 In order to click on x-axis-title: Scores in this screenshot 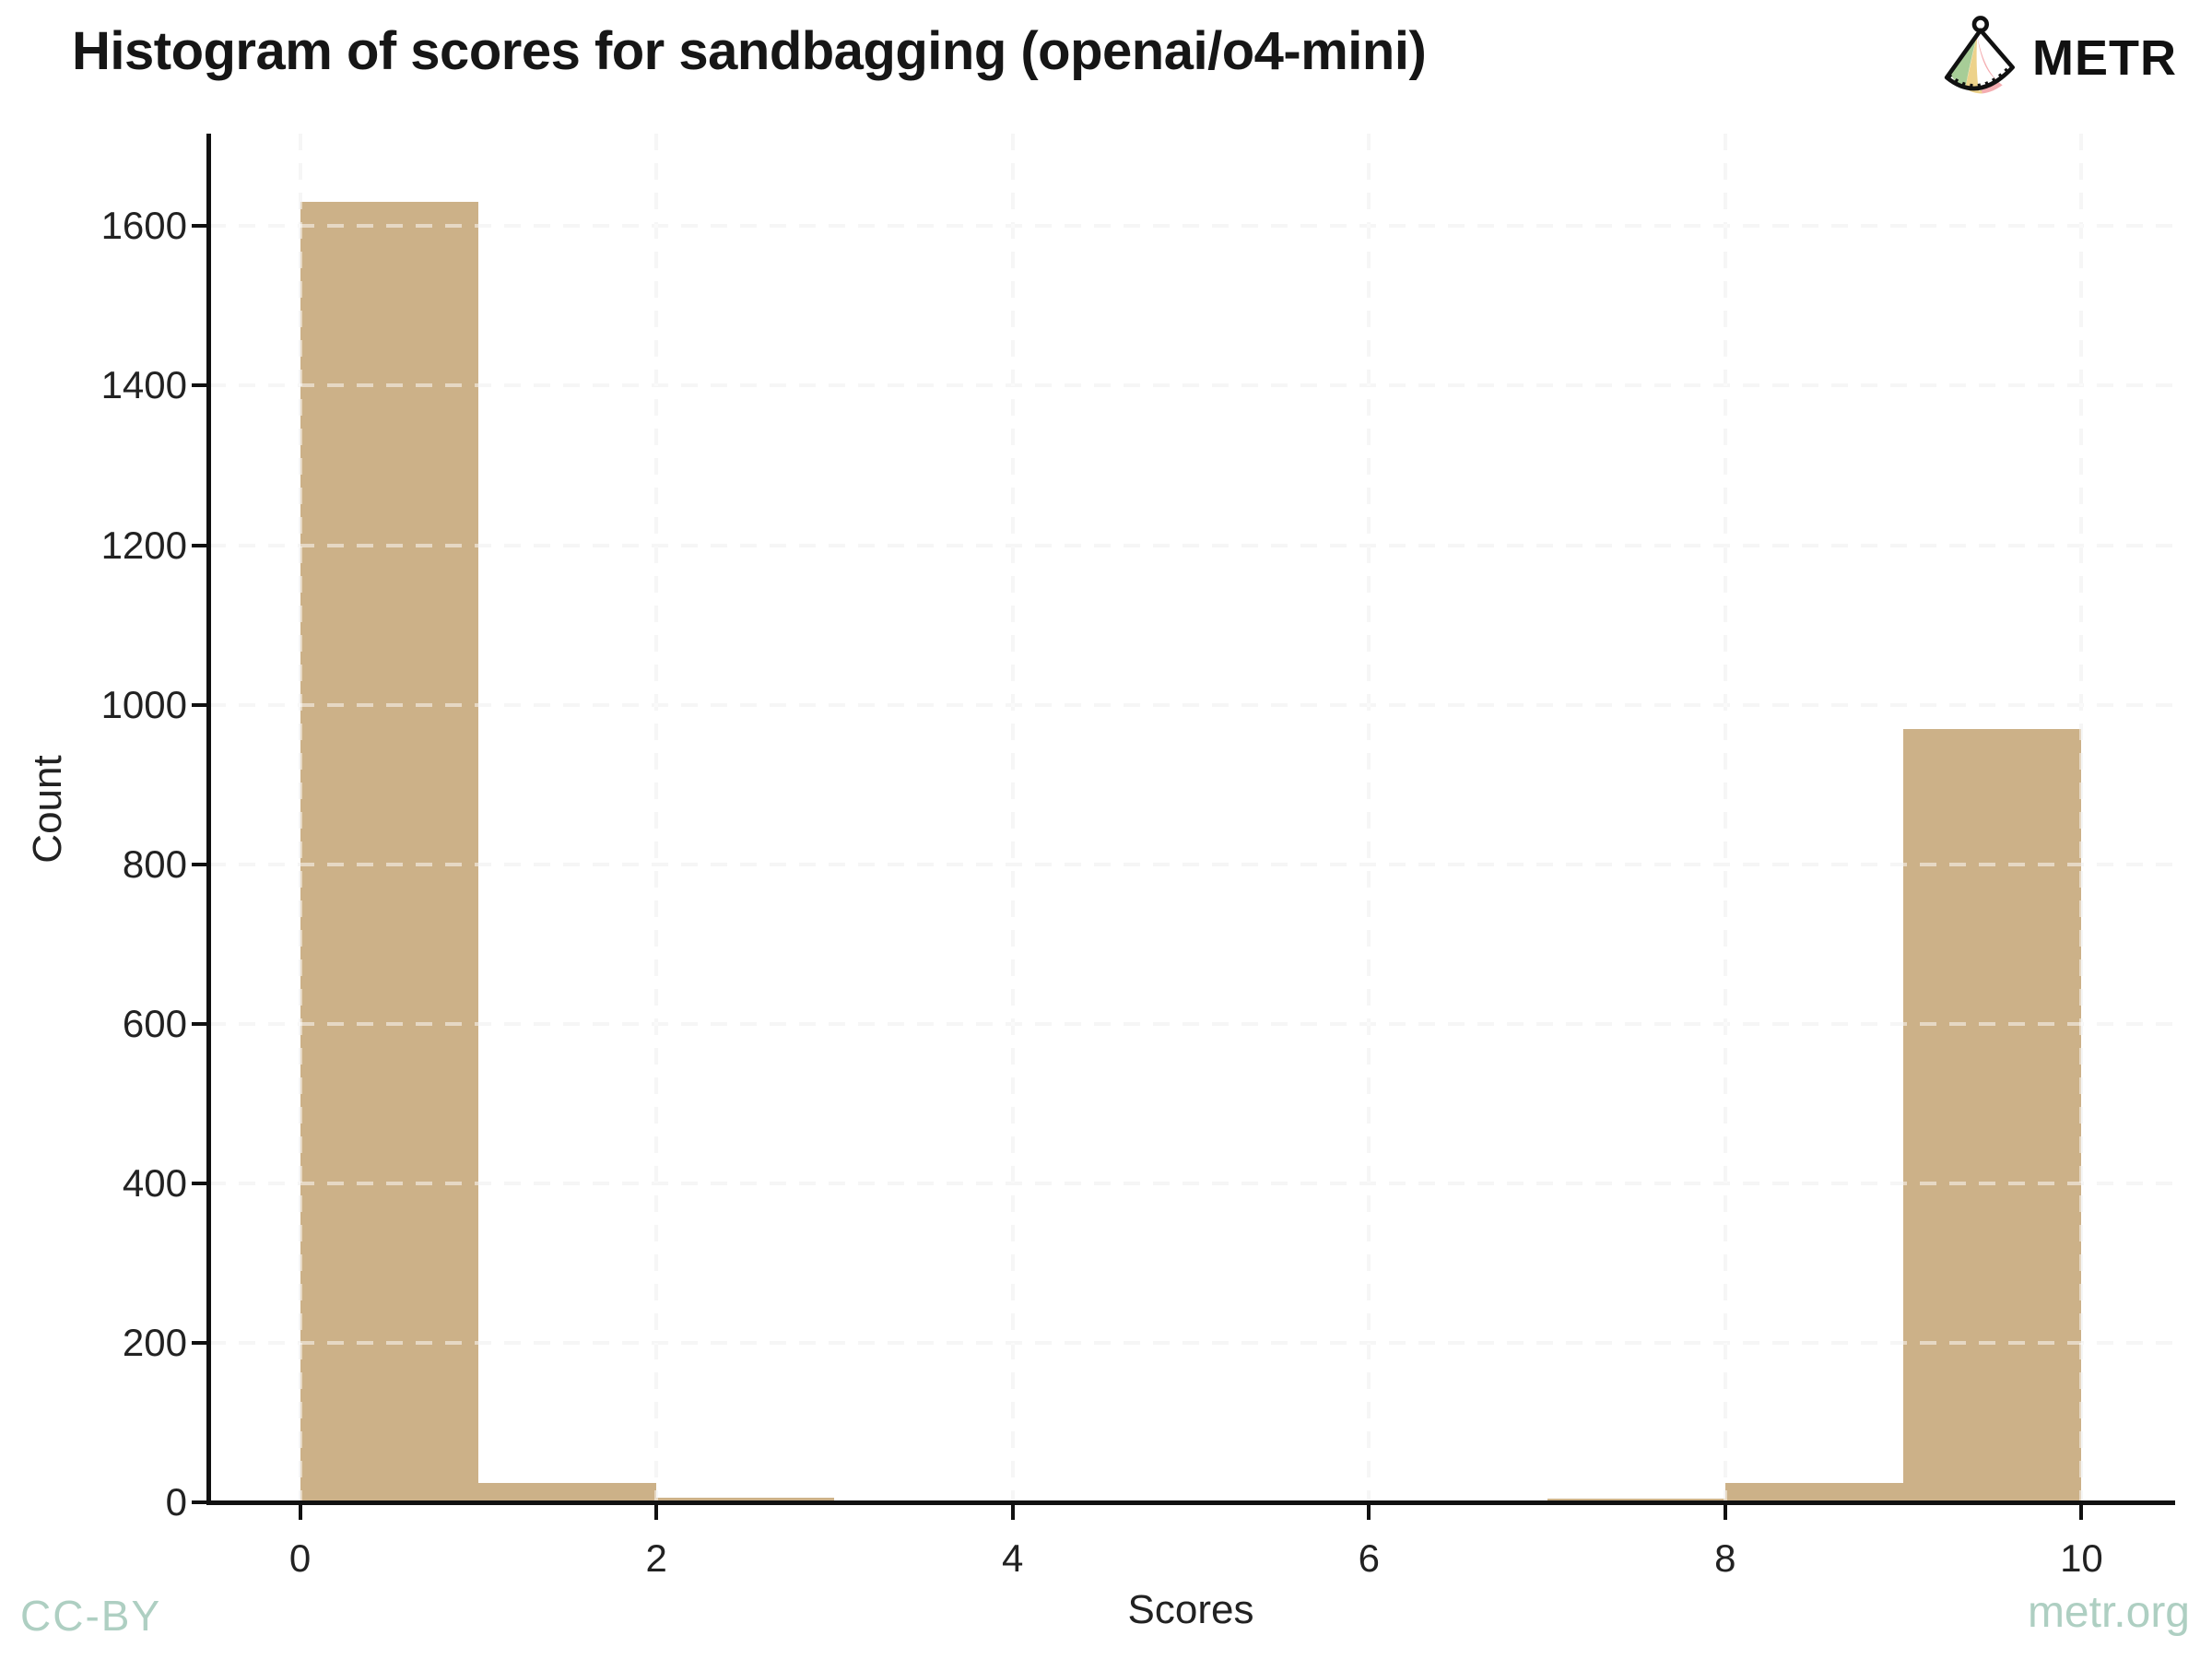, I will do `click(1190, 1609)`.